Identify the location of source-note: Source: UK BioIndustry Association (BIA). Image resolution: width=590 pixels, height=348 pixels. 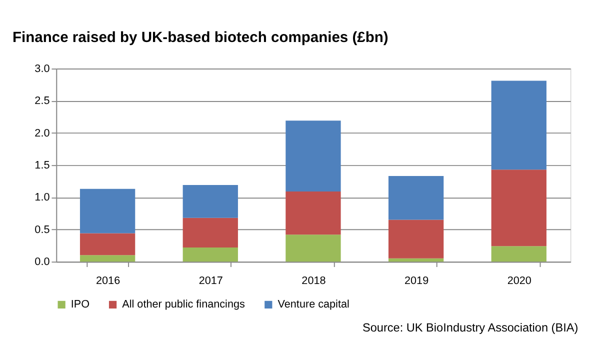
(470, 327).